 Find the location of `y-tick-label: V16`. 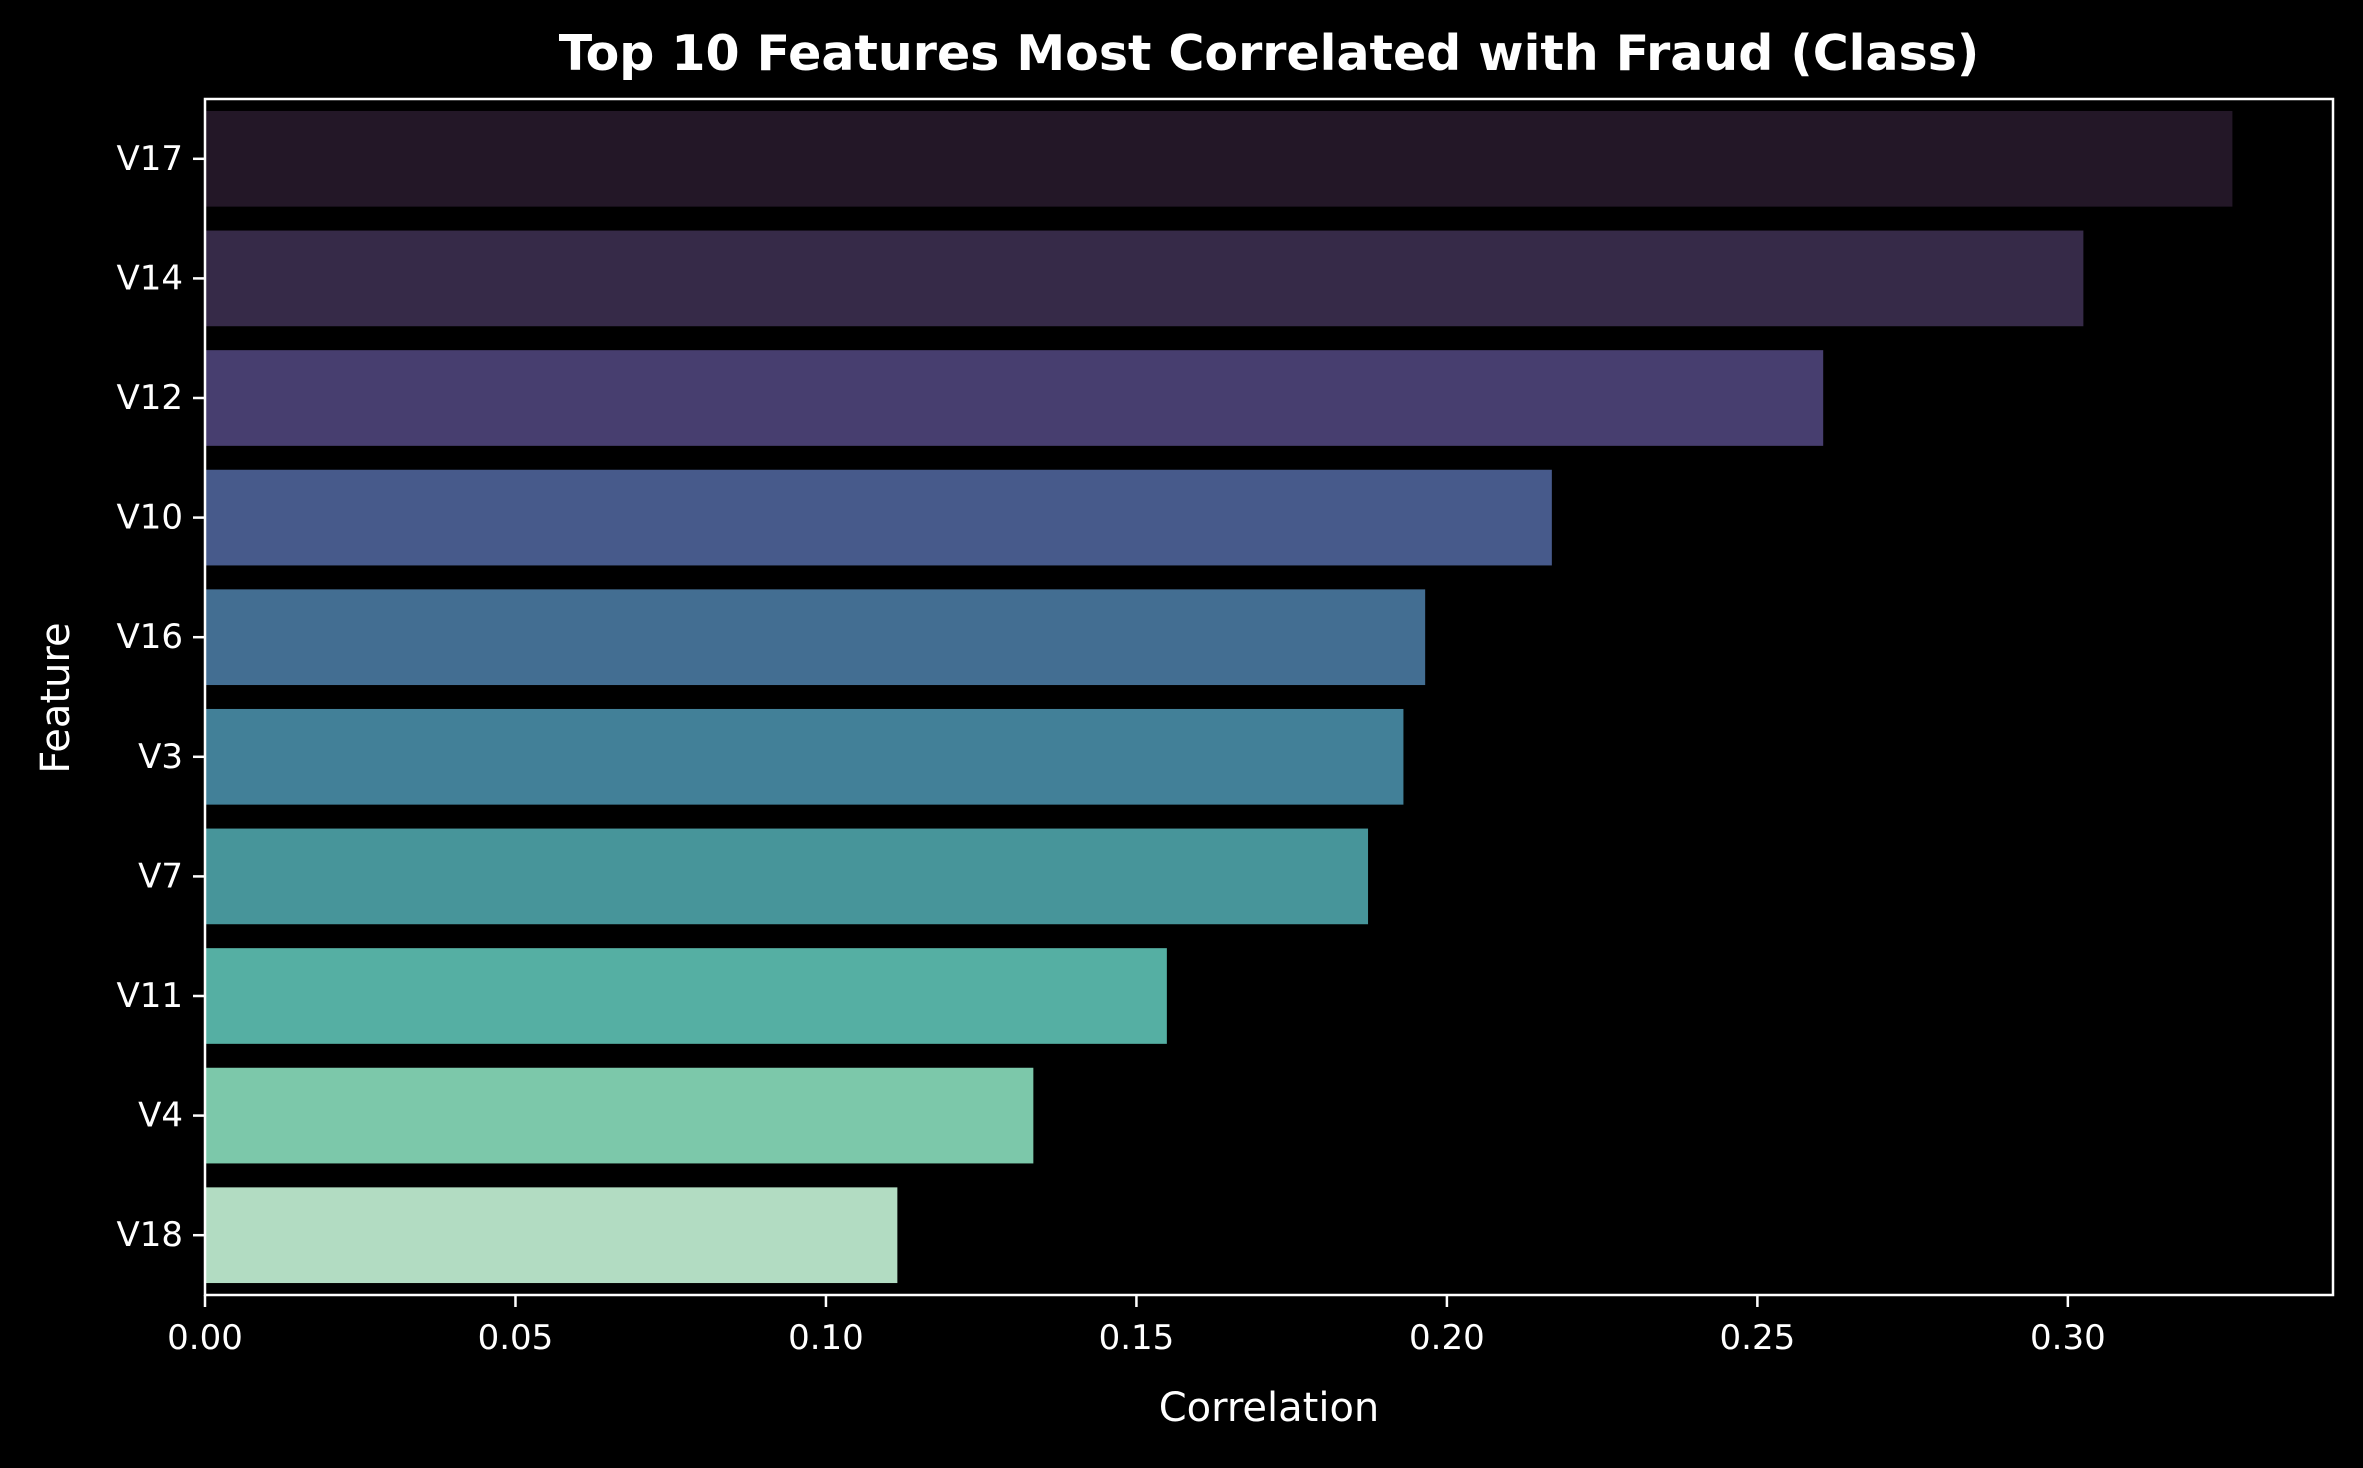

y-tick-label: V16 is located at coordinates (149, 637).